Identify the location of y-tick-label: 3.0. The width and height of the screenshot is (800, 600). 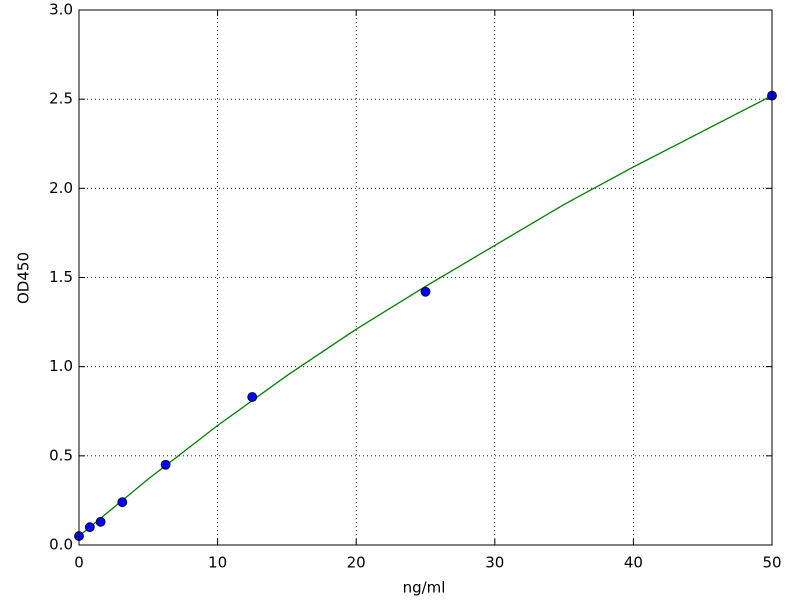
(61, 10).